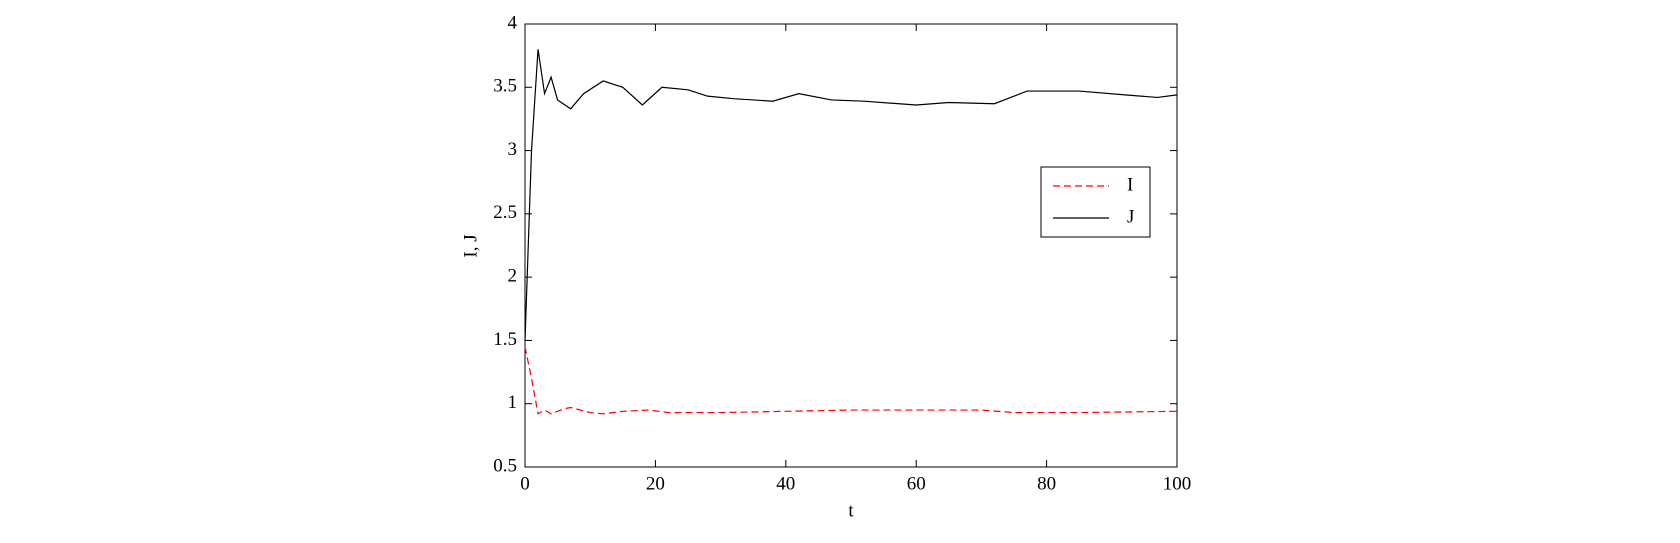 This screenshot has height=543, width=1680. Describe the element at coordinates (851, 380) in the screenshot. I see `line-series` at that location.